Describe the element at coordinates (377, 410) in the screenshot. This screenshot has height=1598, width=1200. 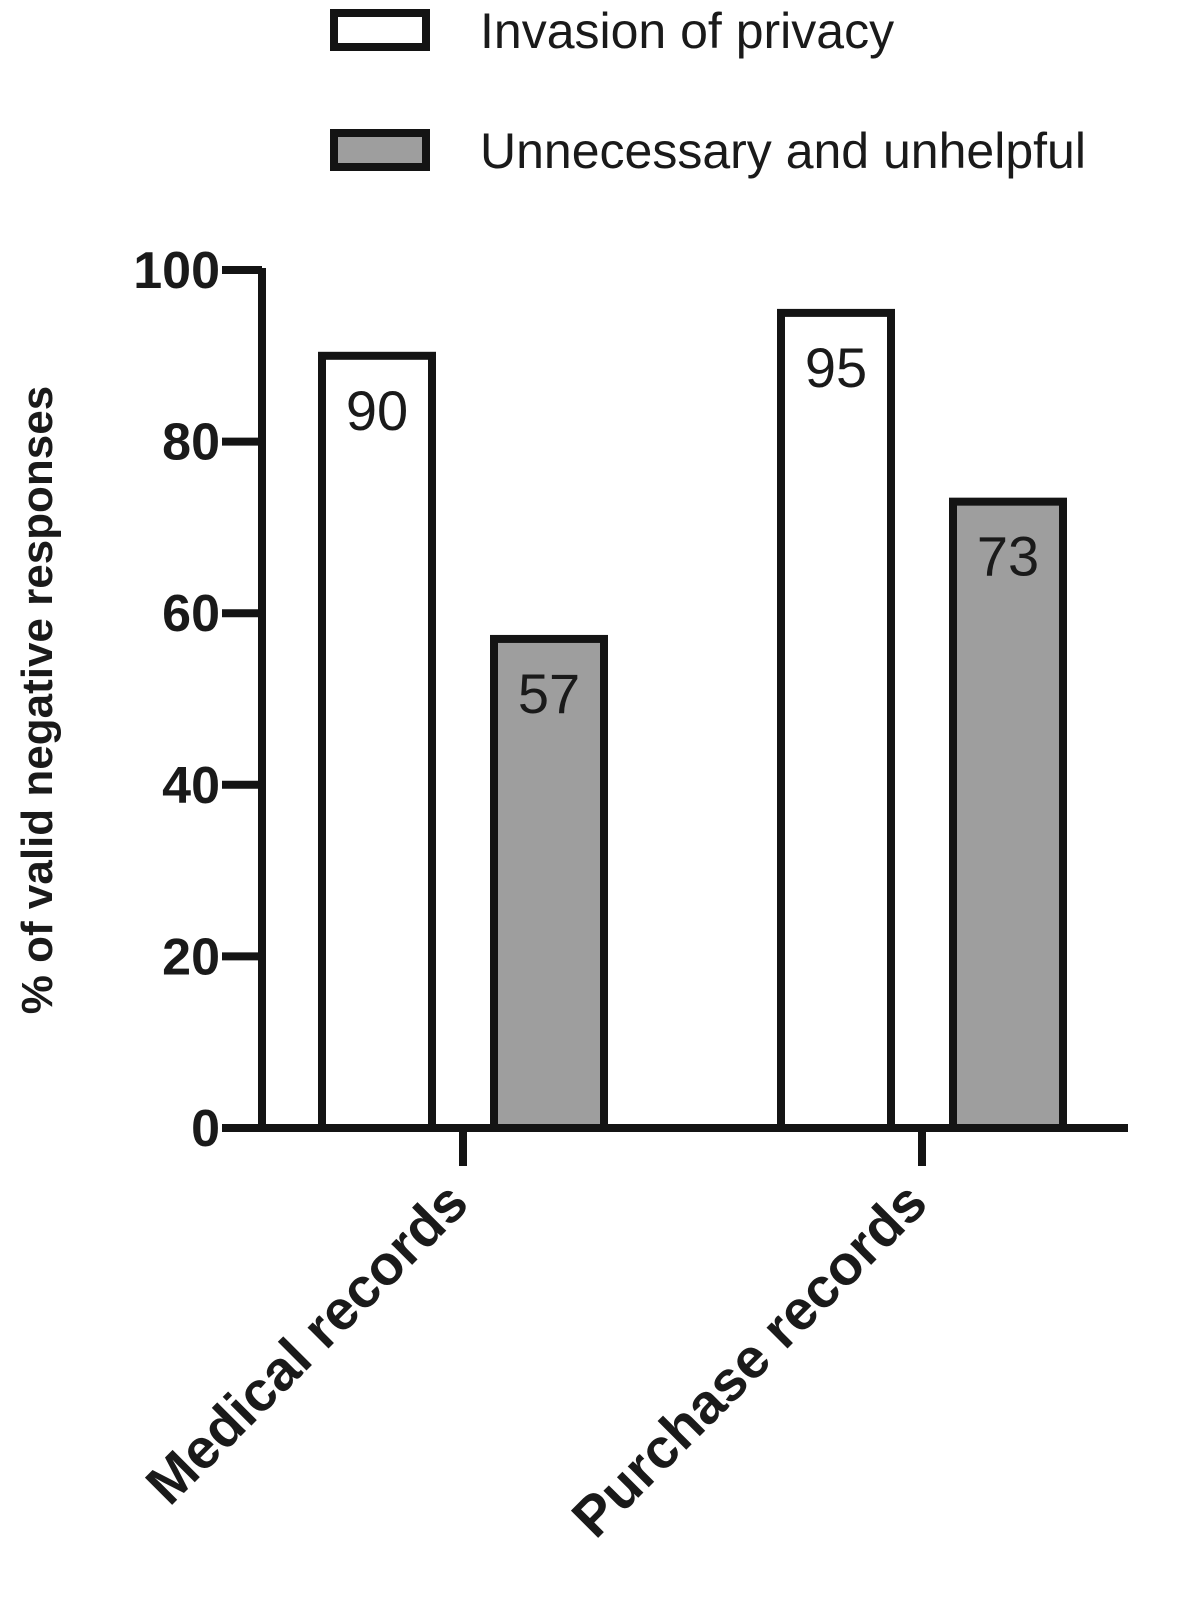
I see `bar-value-label: 90` at that location.